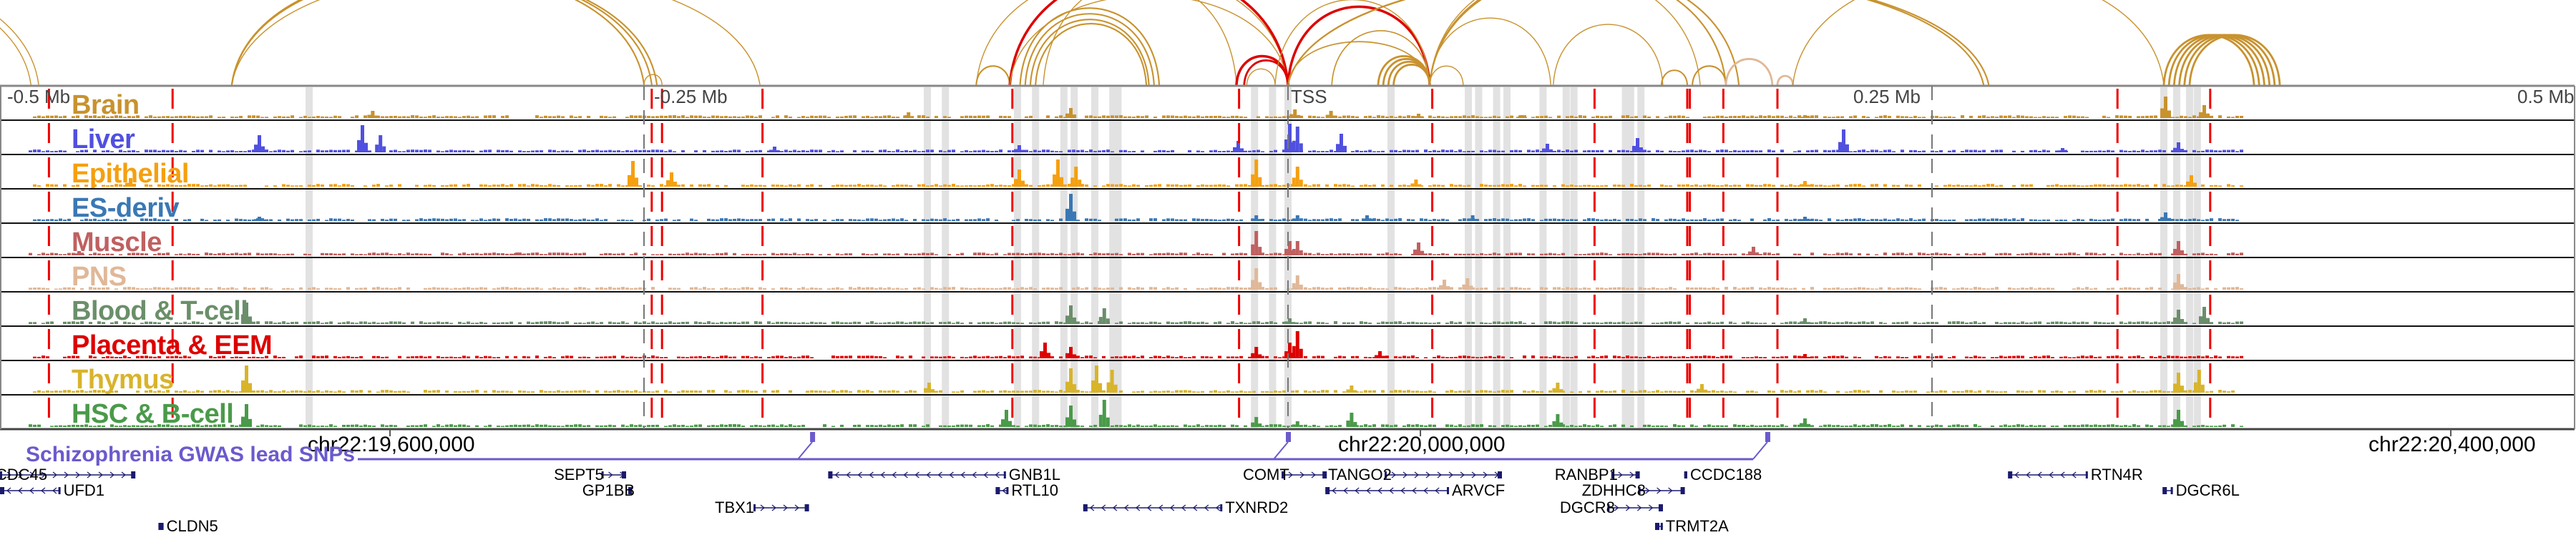 This screenshot has width=2576, height=540. What do you see at coordinates (1304, 474) in the screenshot?
I see `gene-comt` at bounding box center [1304, 474].